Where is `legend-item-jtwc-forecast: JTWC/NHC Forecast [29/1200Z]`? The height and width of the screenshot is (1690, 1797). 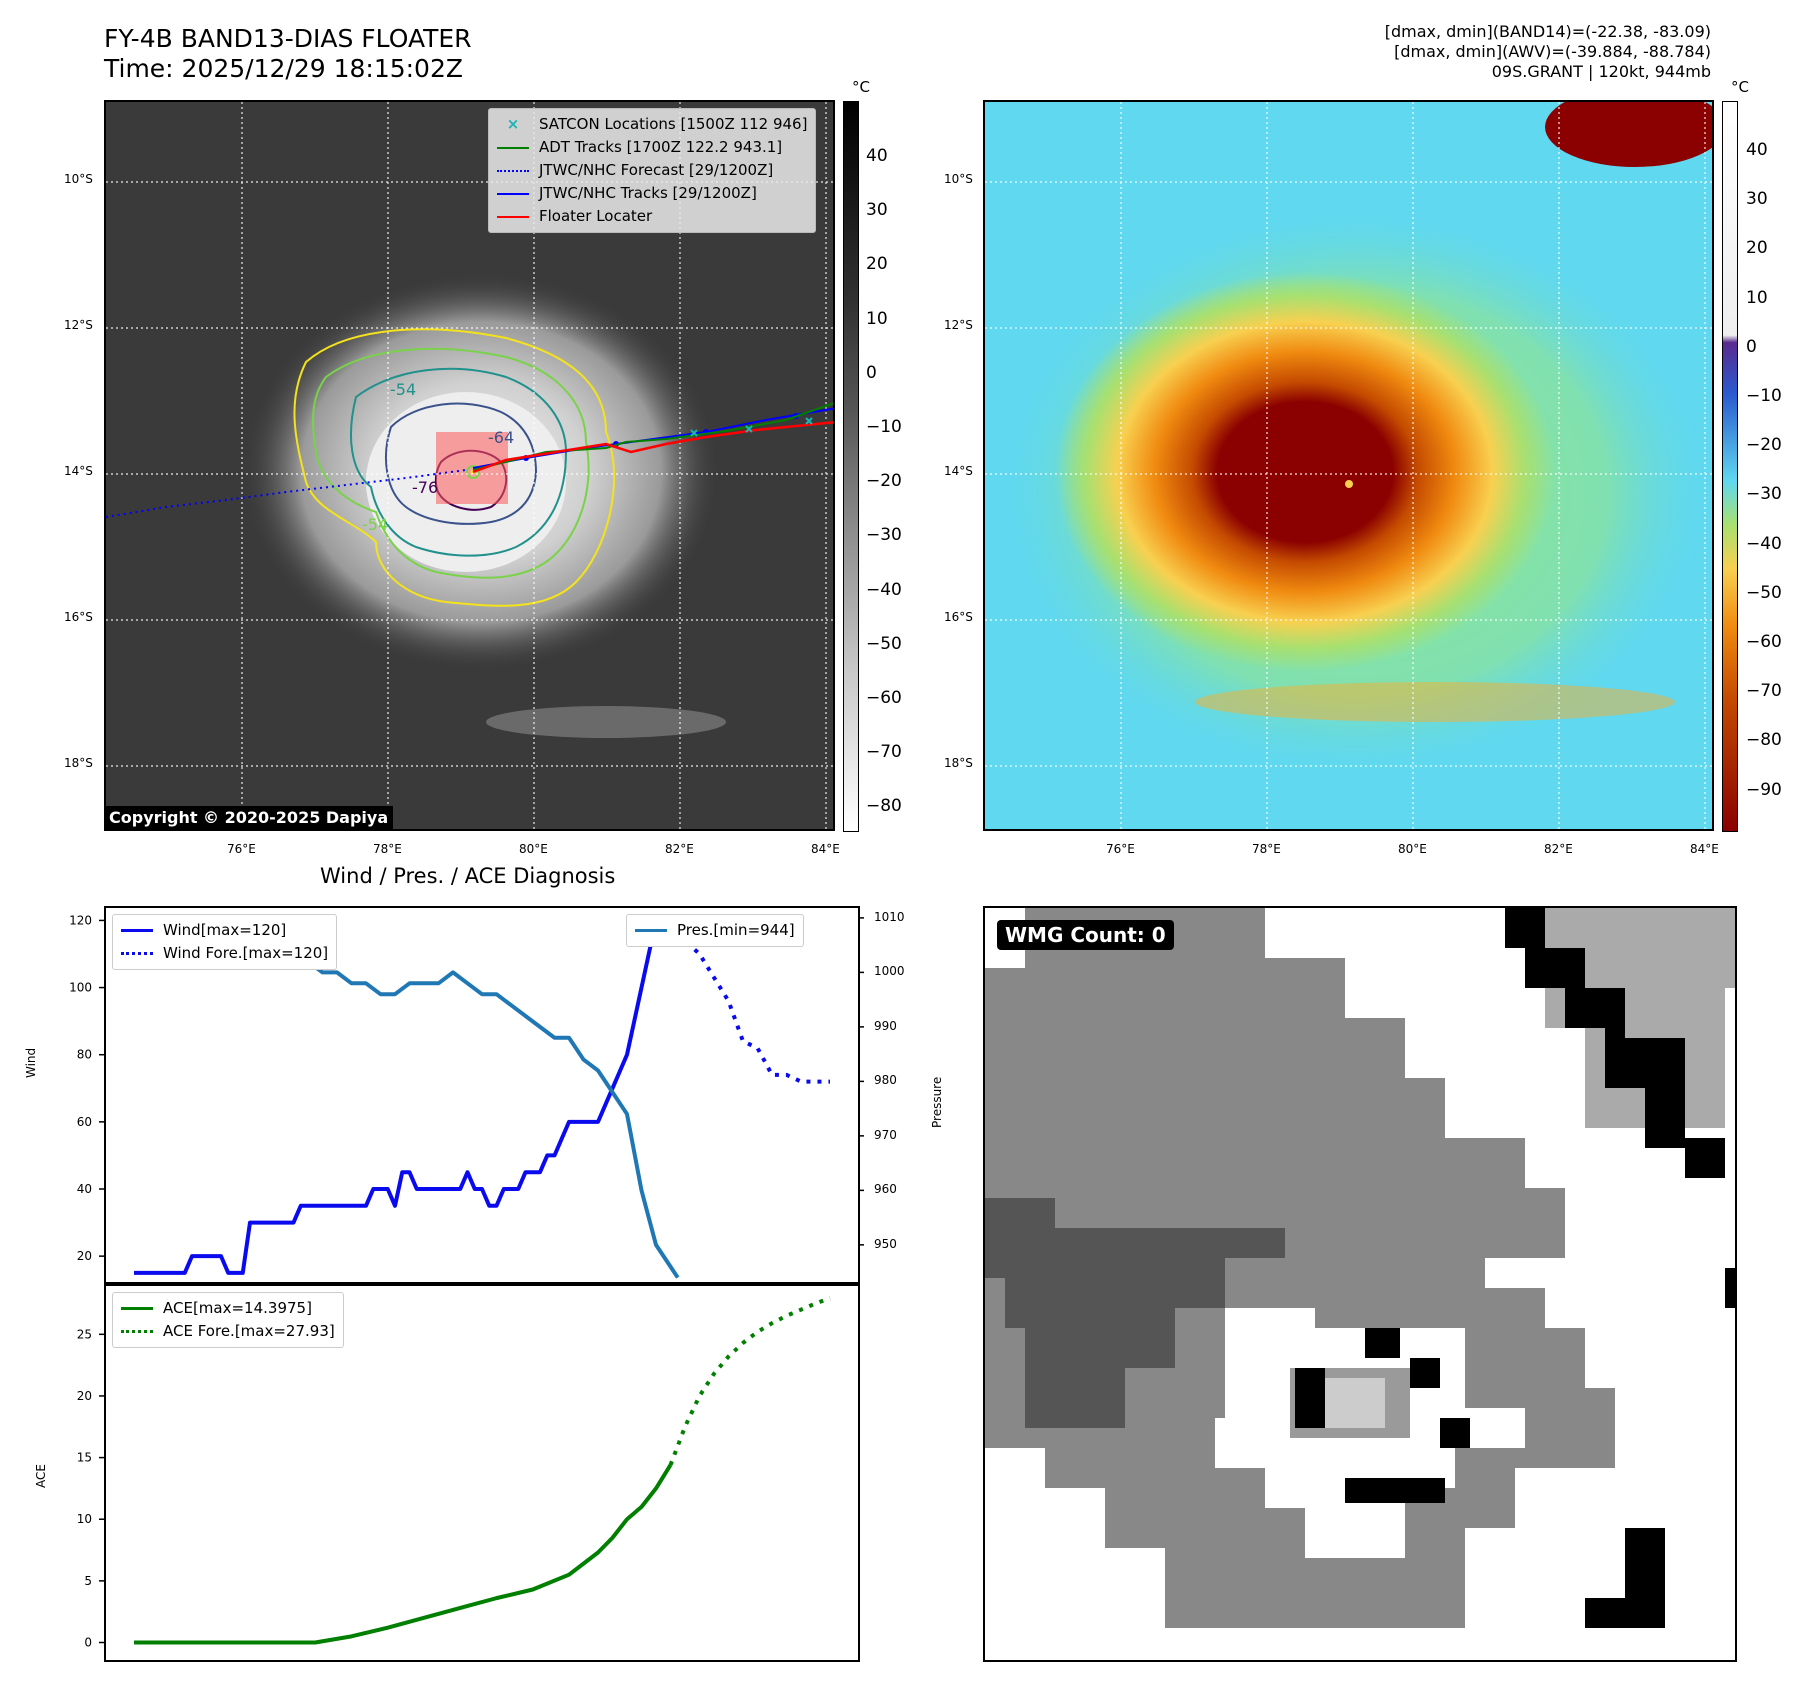 legend-item-jtwc-forecast: JTWC/NHC Forecast [29/1200Z] is located at coordinates (652, 170).